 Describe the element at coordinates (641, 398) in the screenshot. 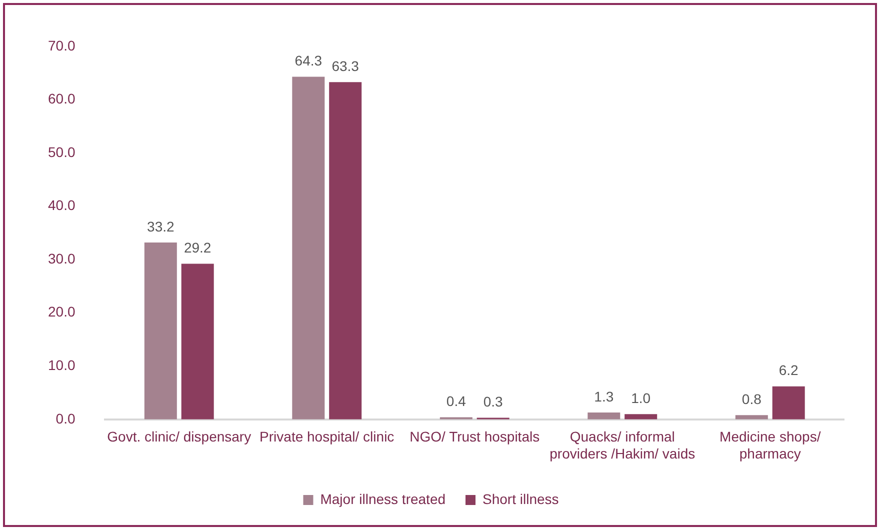

I see `data-label: 1.0` at that location.